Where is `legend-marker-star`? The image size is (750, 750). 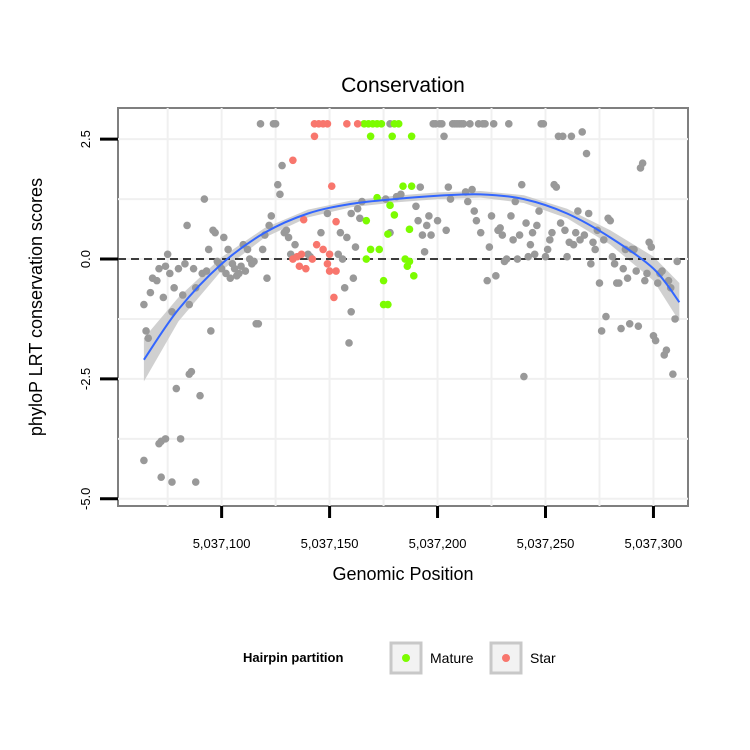
legend-marker-star is located at coordinates (506, 658).